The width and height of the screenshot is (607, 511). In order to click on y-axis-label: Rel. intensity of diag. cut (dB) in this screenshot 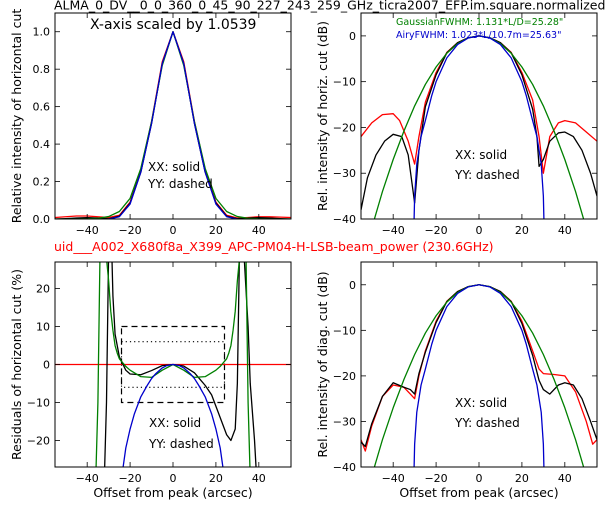, I will do `click(322, 364)`.